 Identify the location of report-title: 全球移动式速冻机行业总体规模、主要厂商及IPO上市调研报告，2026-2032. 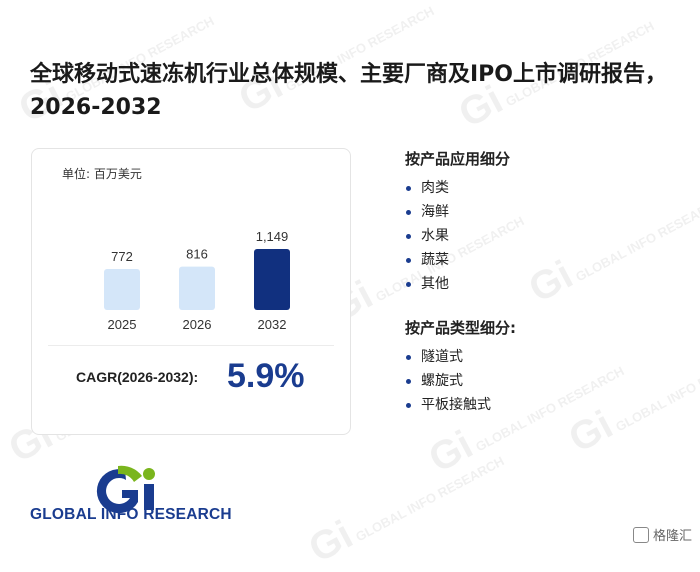
(349, 91).